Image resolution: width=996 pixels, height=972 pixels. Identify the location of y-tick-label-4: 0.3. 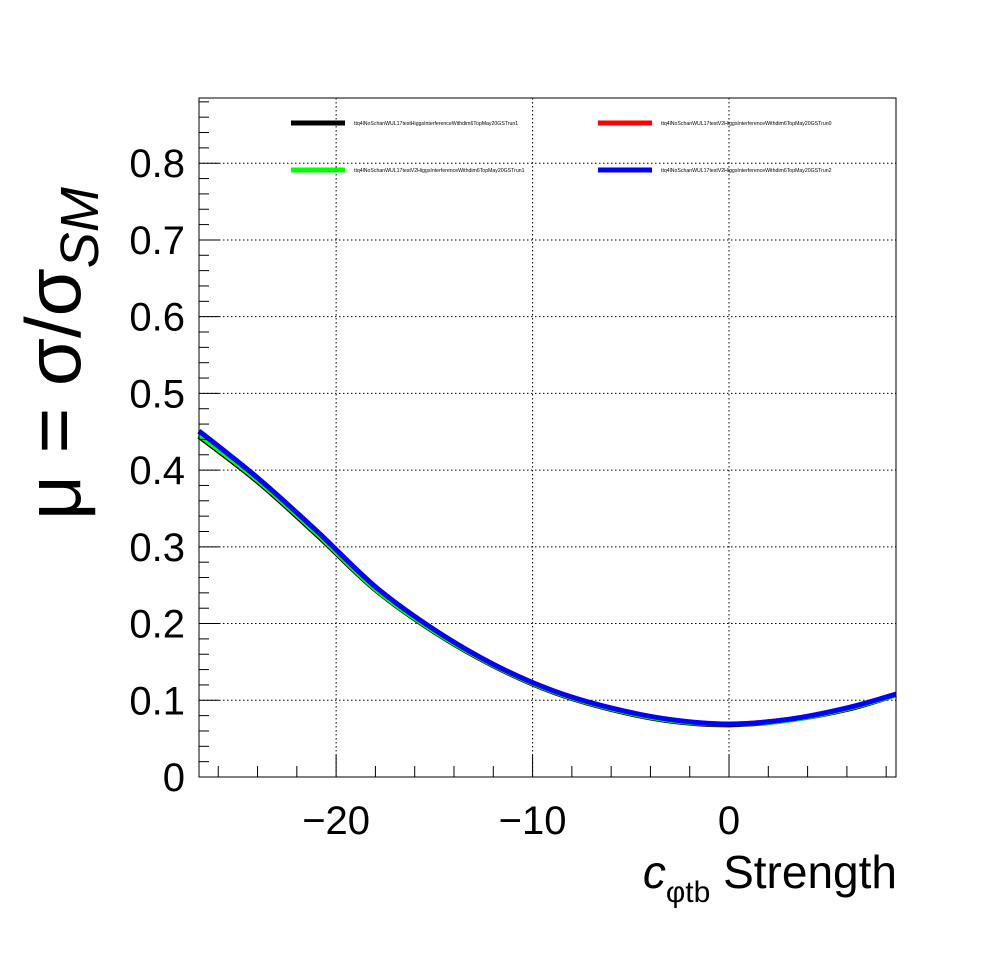
(157, 548).